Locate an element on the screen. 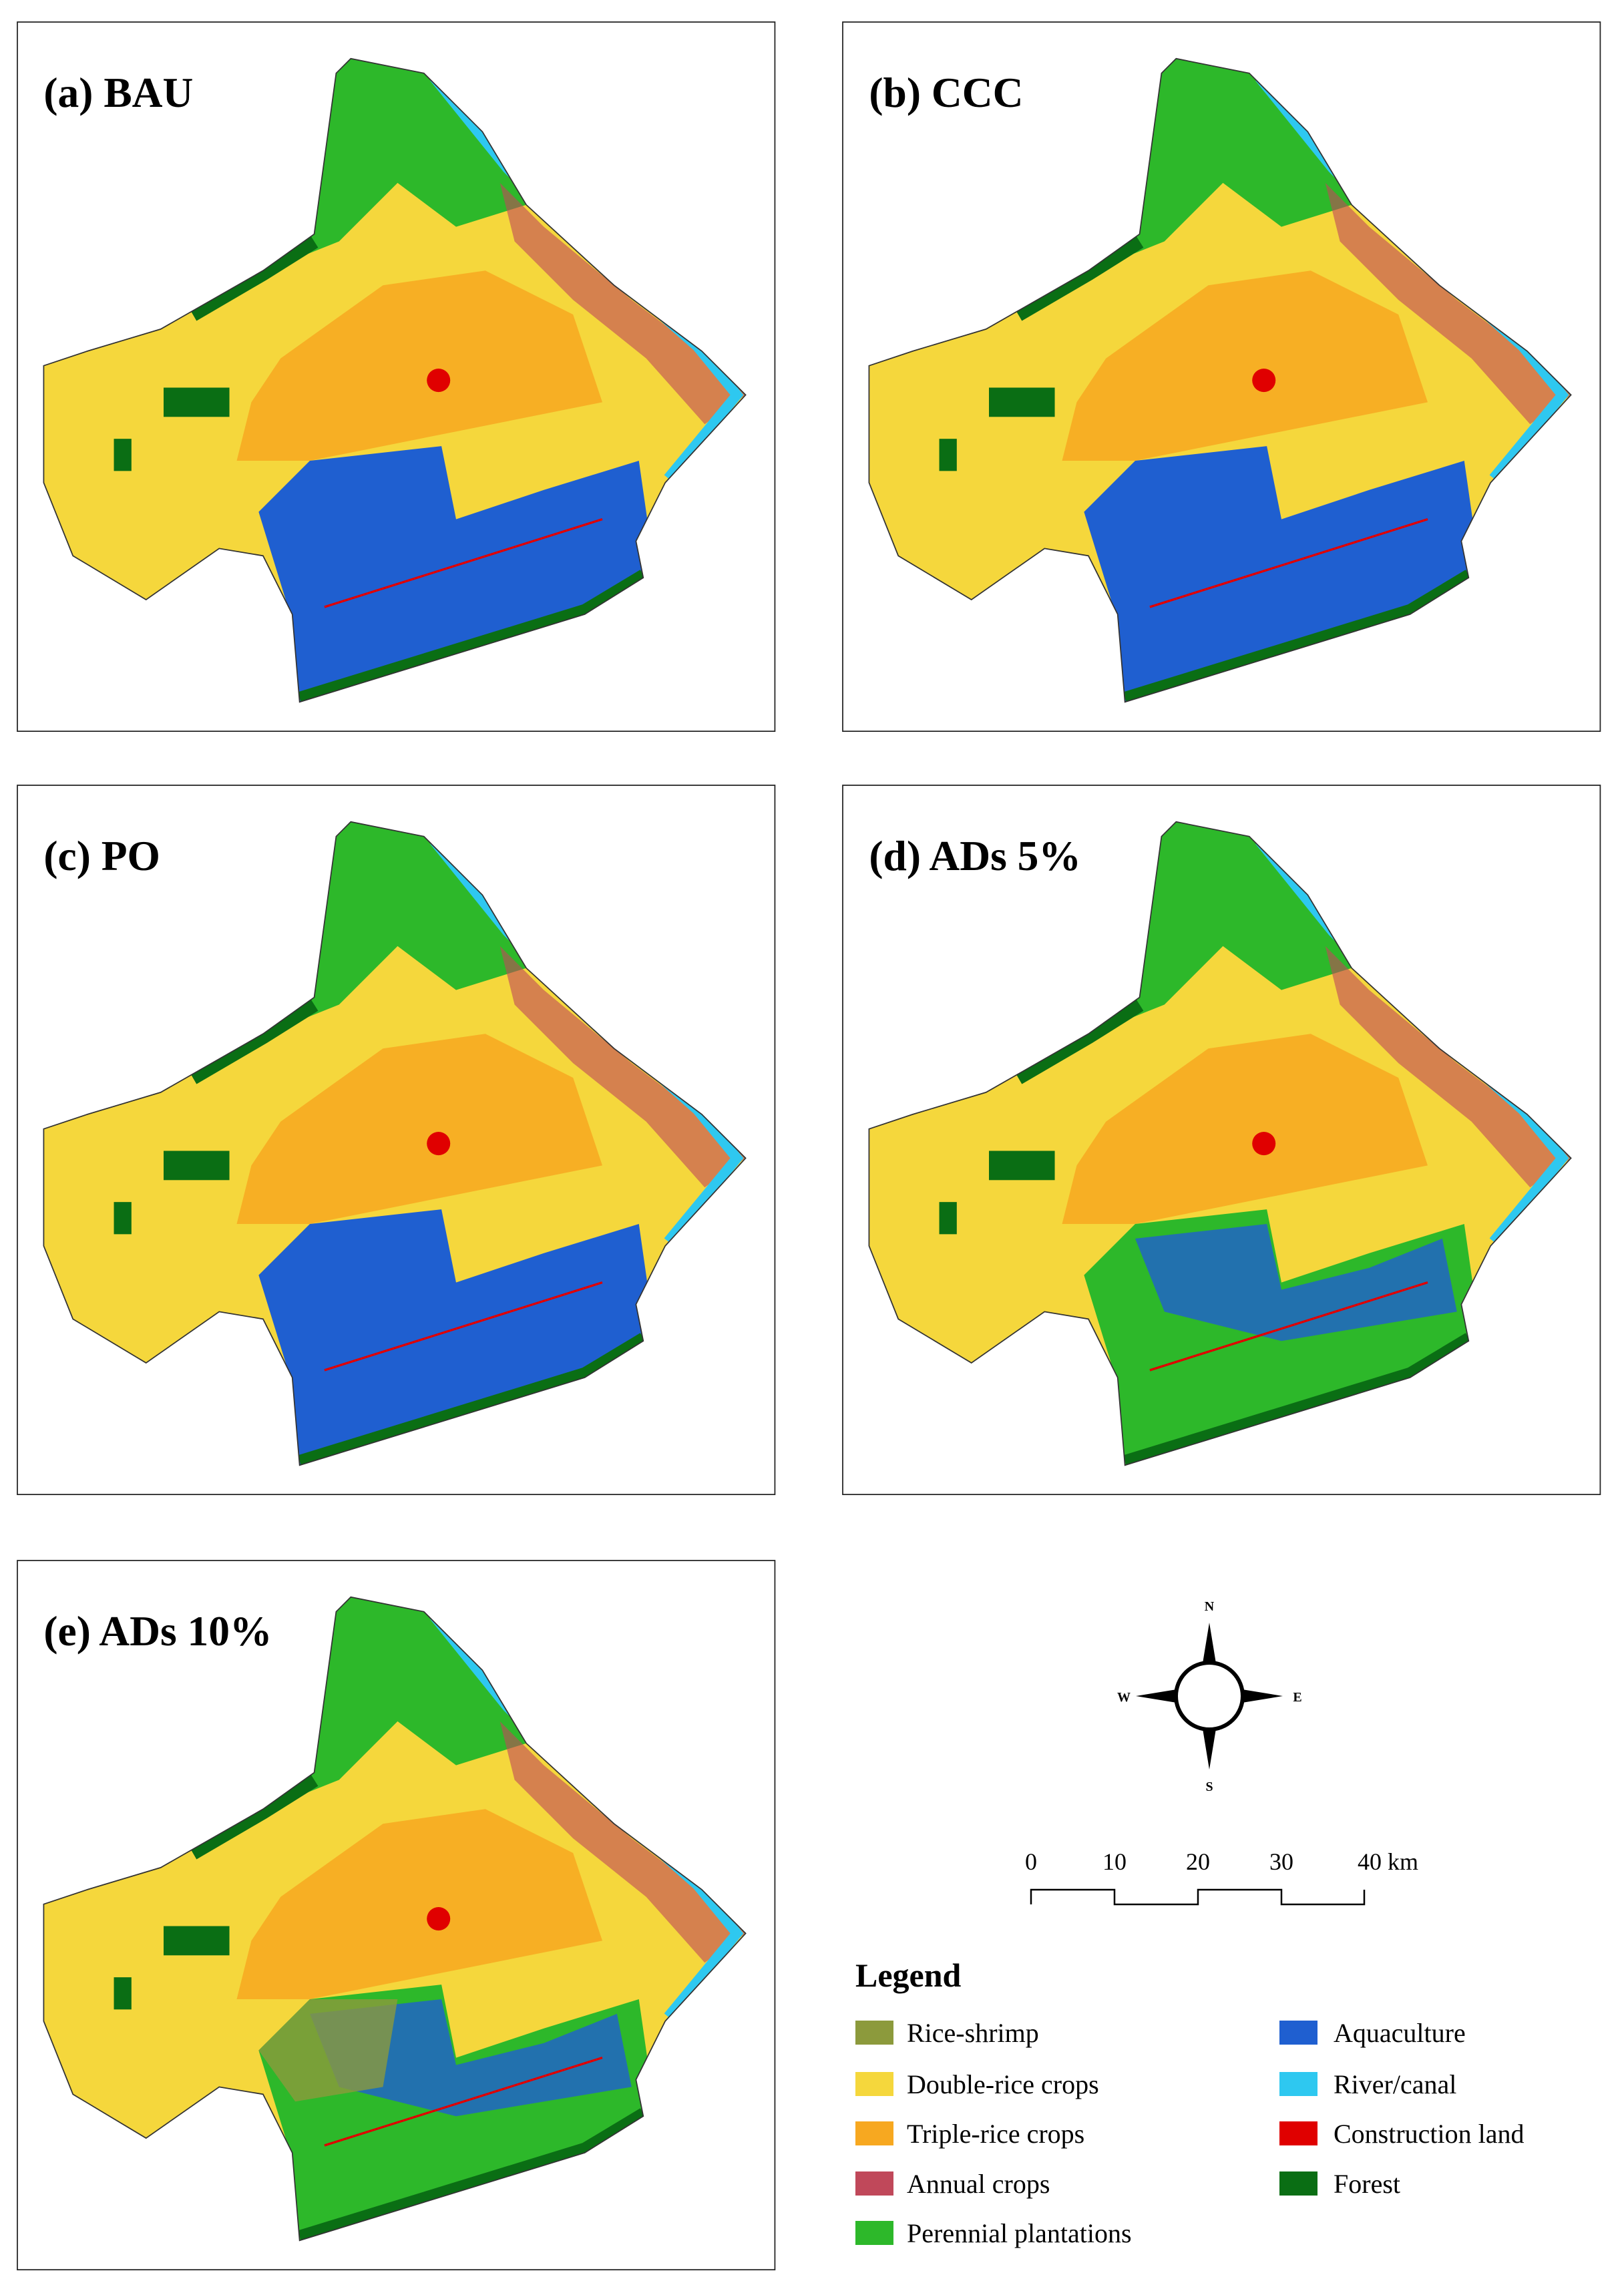 Image resolution: width=1624 pixels, height=2283 pixels. map-panel: (c) PO is located at coordinates (396, 1140).